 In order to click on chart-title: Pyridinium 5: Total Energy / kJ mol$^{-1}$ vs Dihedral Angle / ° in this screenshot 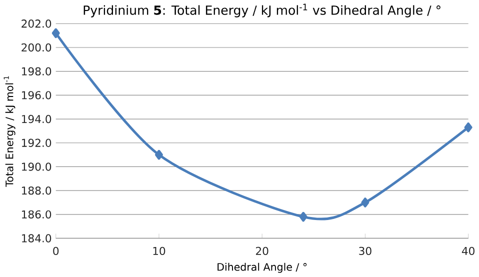, I will do `click(262, 11)`.